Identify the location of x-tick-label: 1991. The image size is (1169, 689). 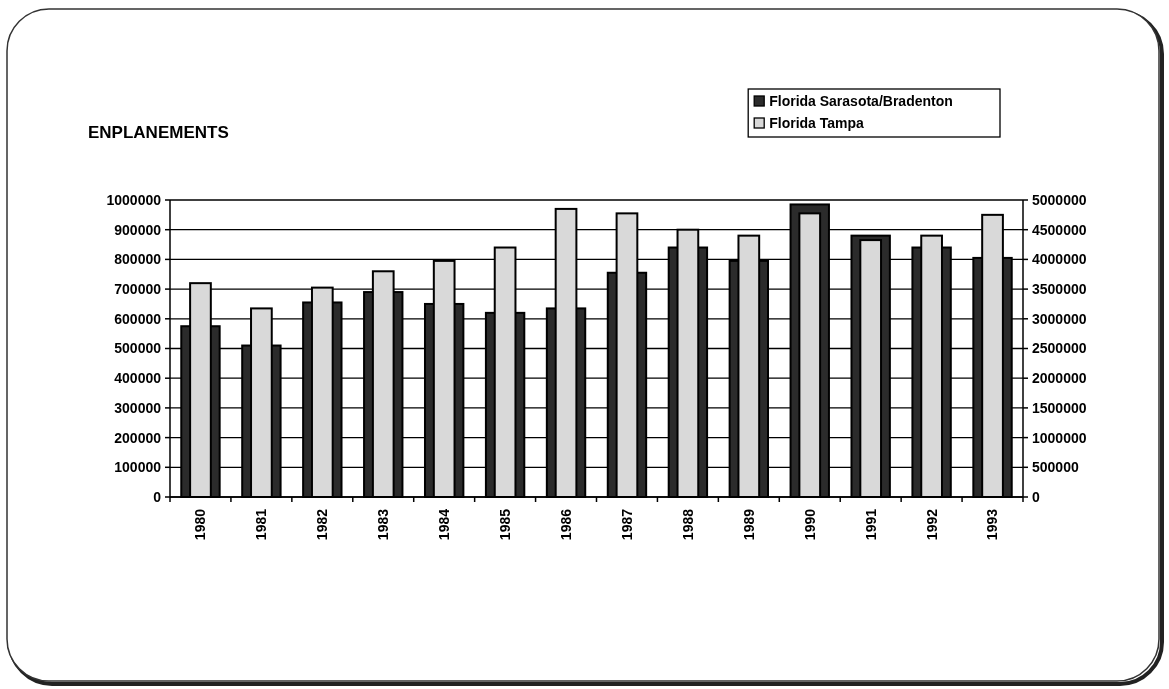
(870, 524).